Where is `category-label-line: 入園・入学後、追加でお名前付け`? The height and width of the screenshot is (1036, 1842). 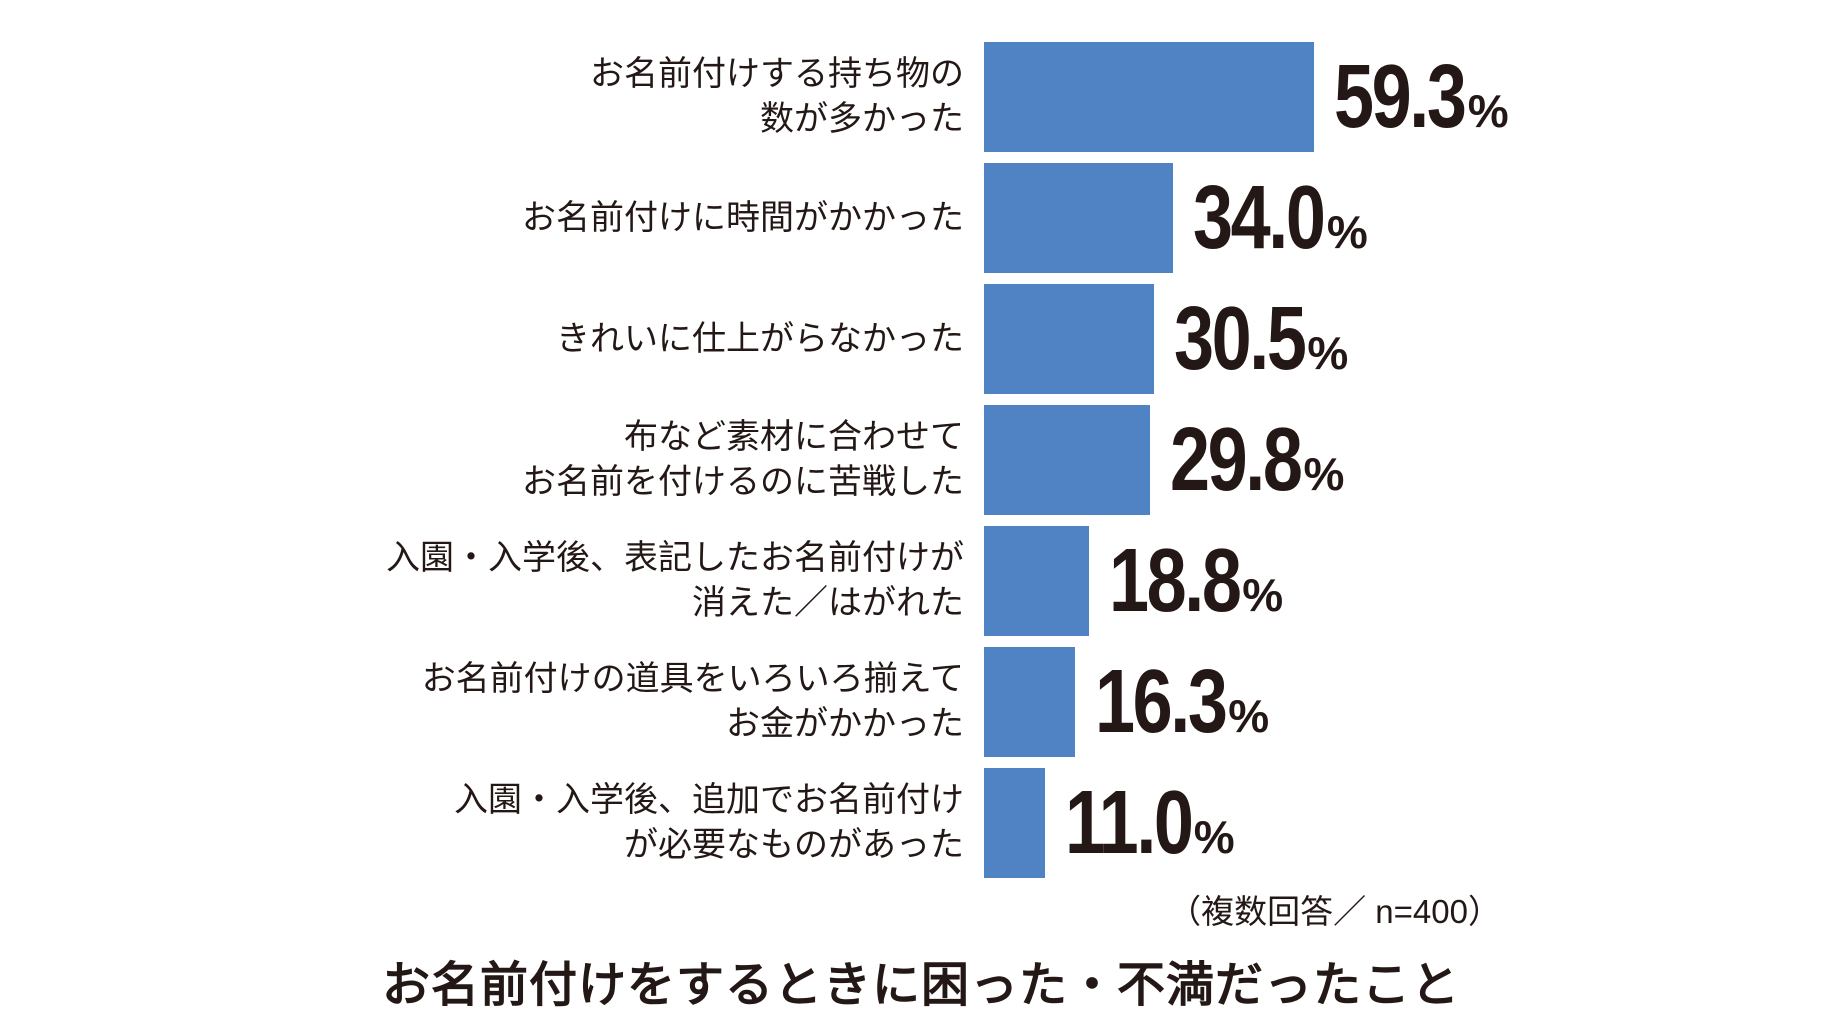 category-label-line: 入園・入学後、追加でお名前付け is located at coordinates (709, 800).